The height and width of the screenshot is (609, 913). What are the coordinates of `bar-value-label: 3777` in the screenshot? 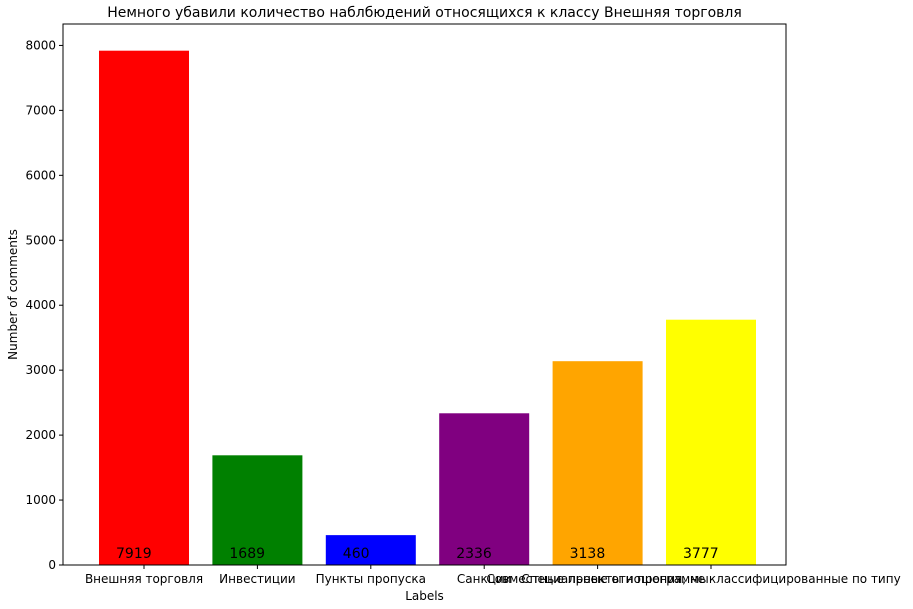 It's located at (701, 554).